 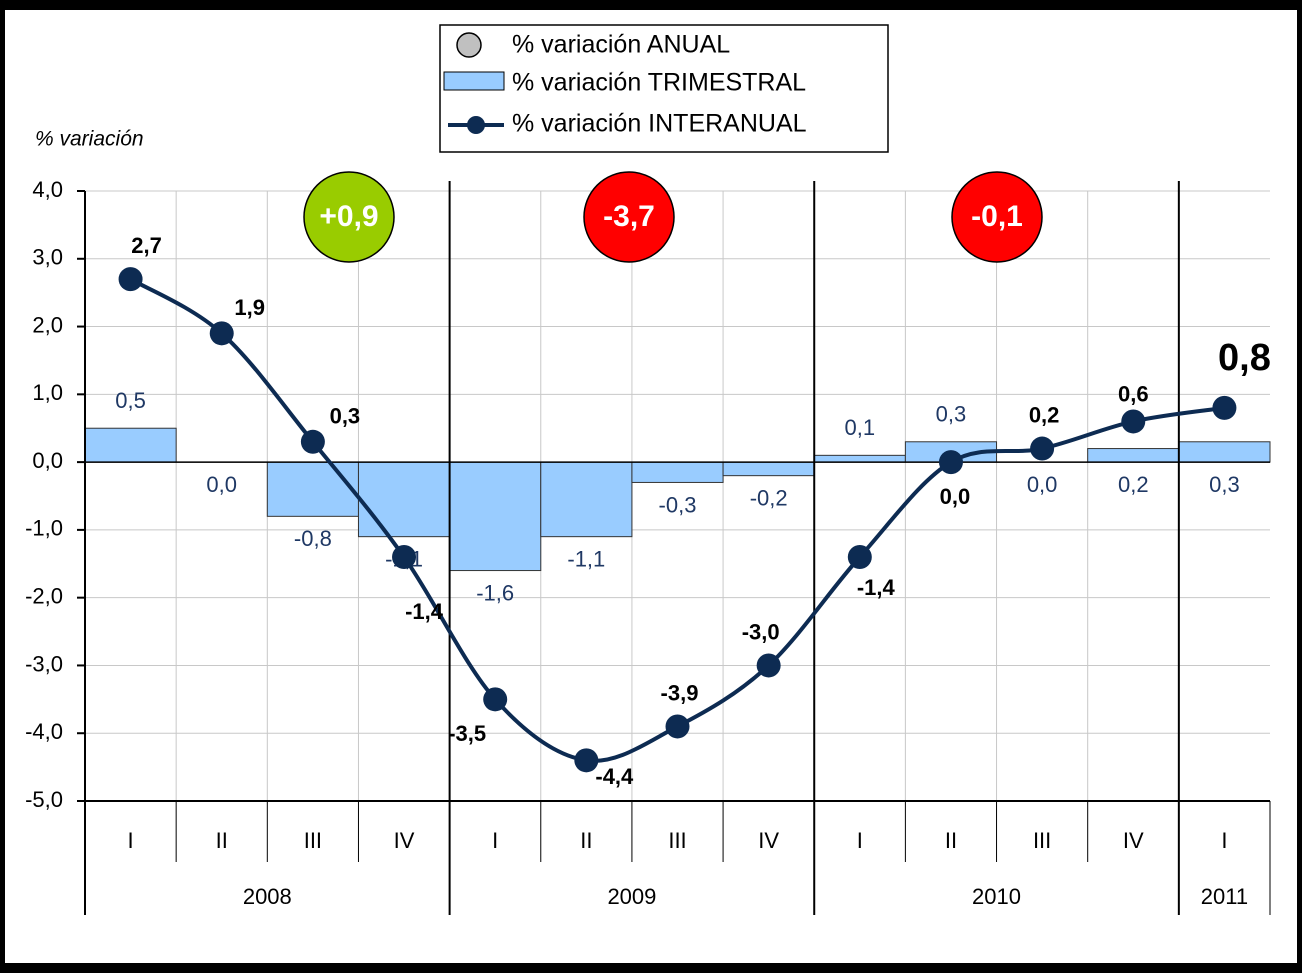 I want to click on line-value-label: -3,9, so click(x=680, y=692).